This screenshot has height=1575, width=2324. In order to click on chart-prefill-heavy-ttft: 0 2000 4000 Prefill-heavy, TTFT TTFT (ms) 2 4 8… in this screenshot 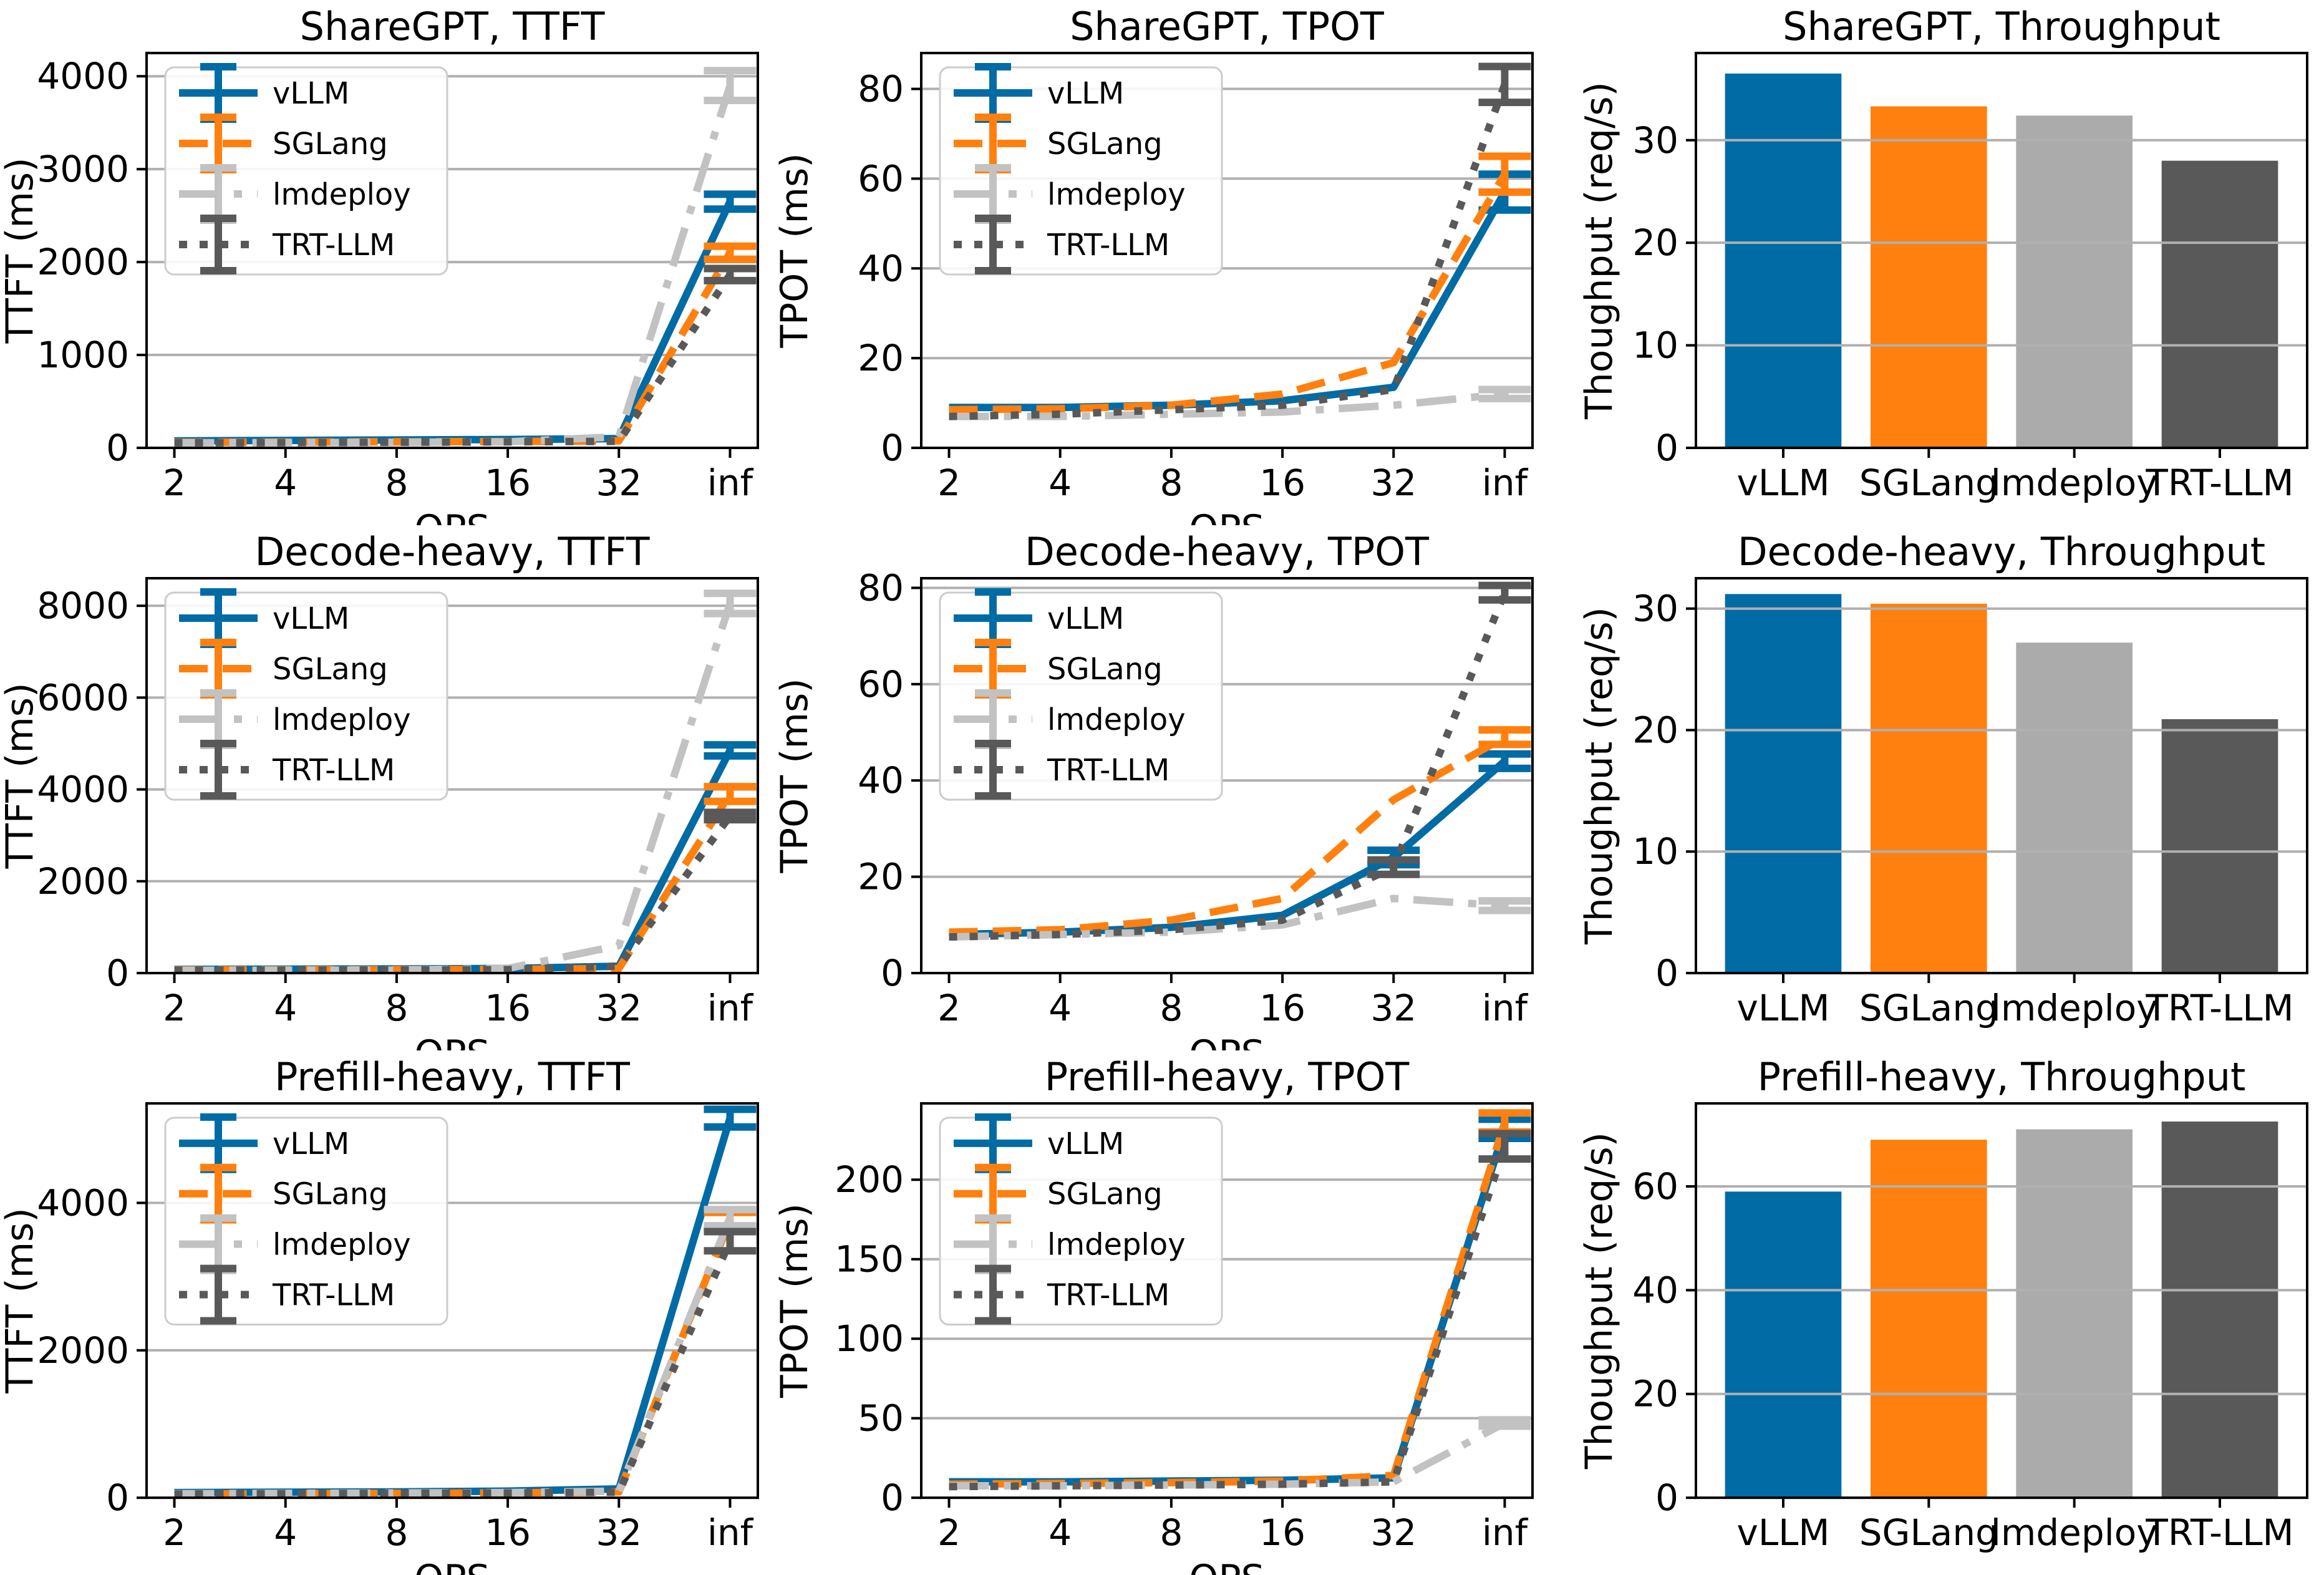, I will do `click(387, 1313)`.